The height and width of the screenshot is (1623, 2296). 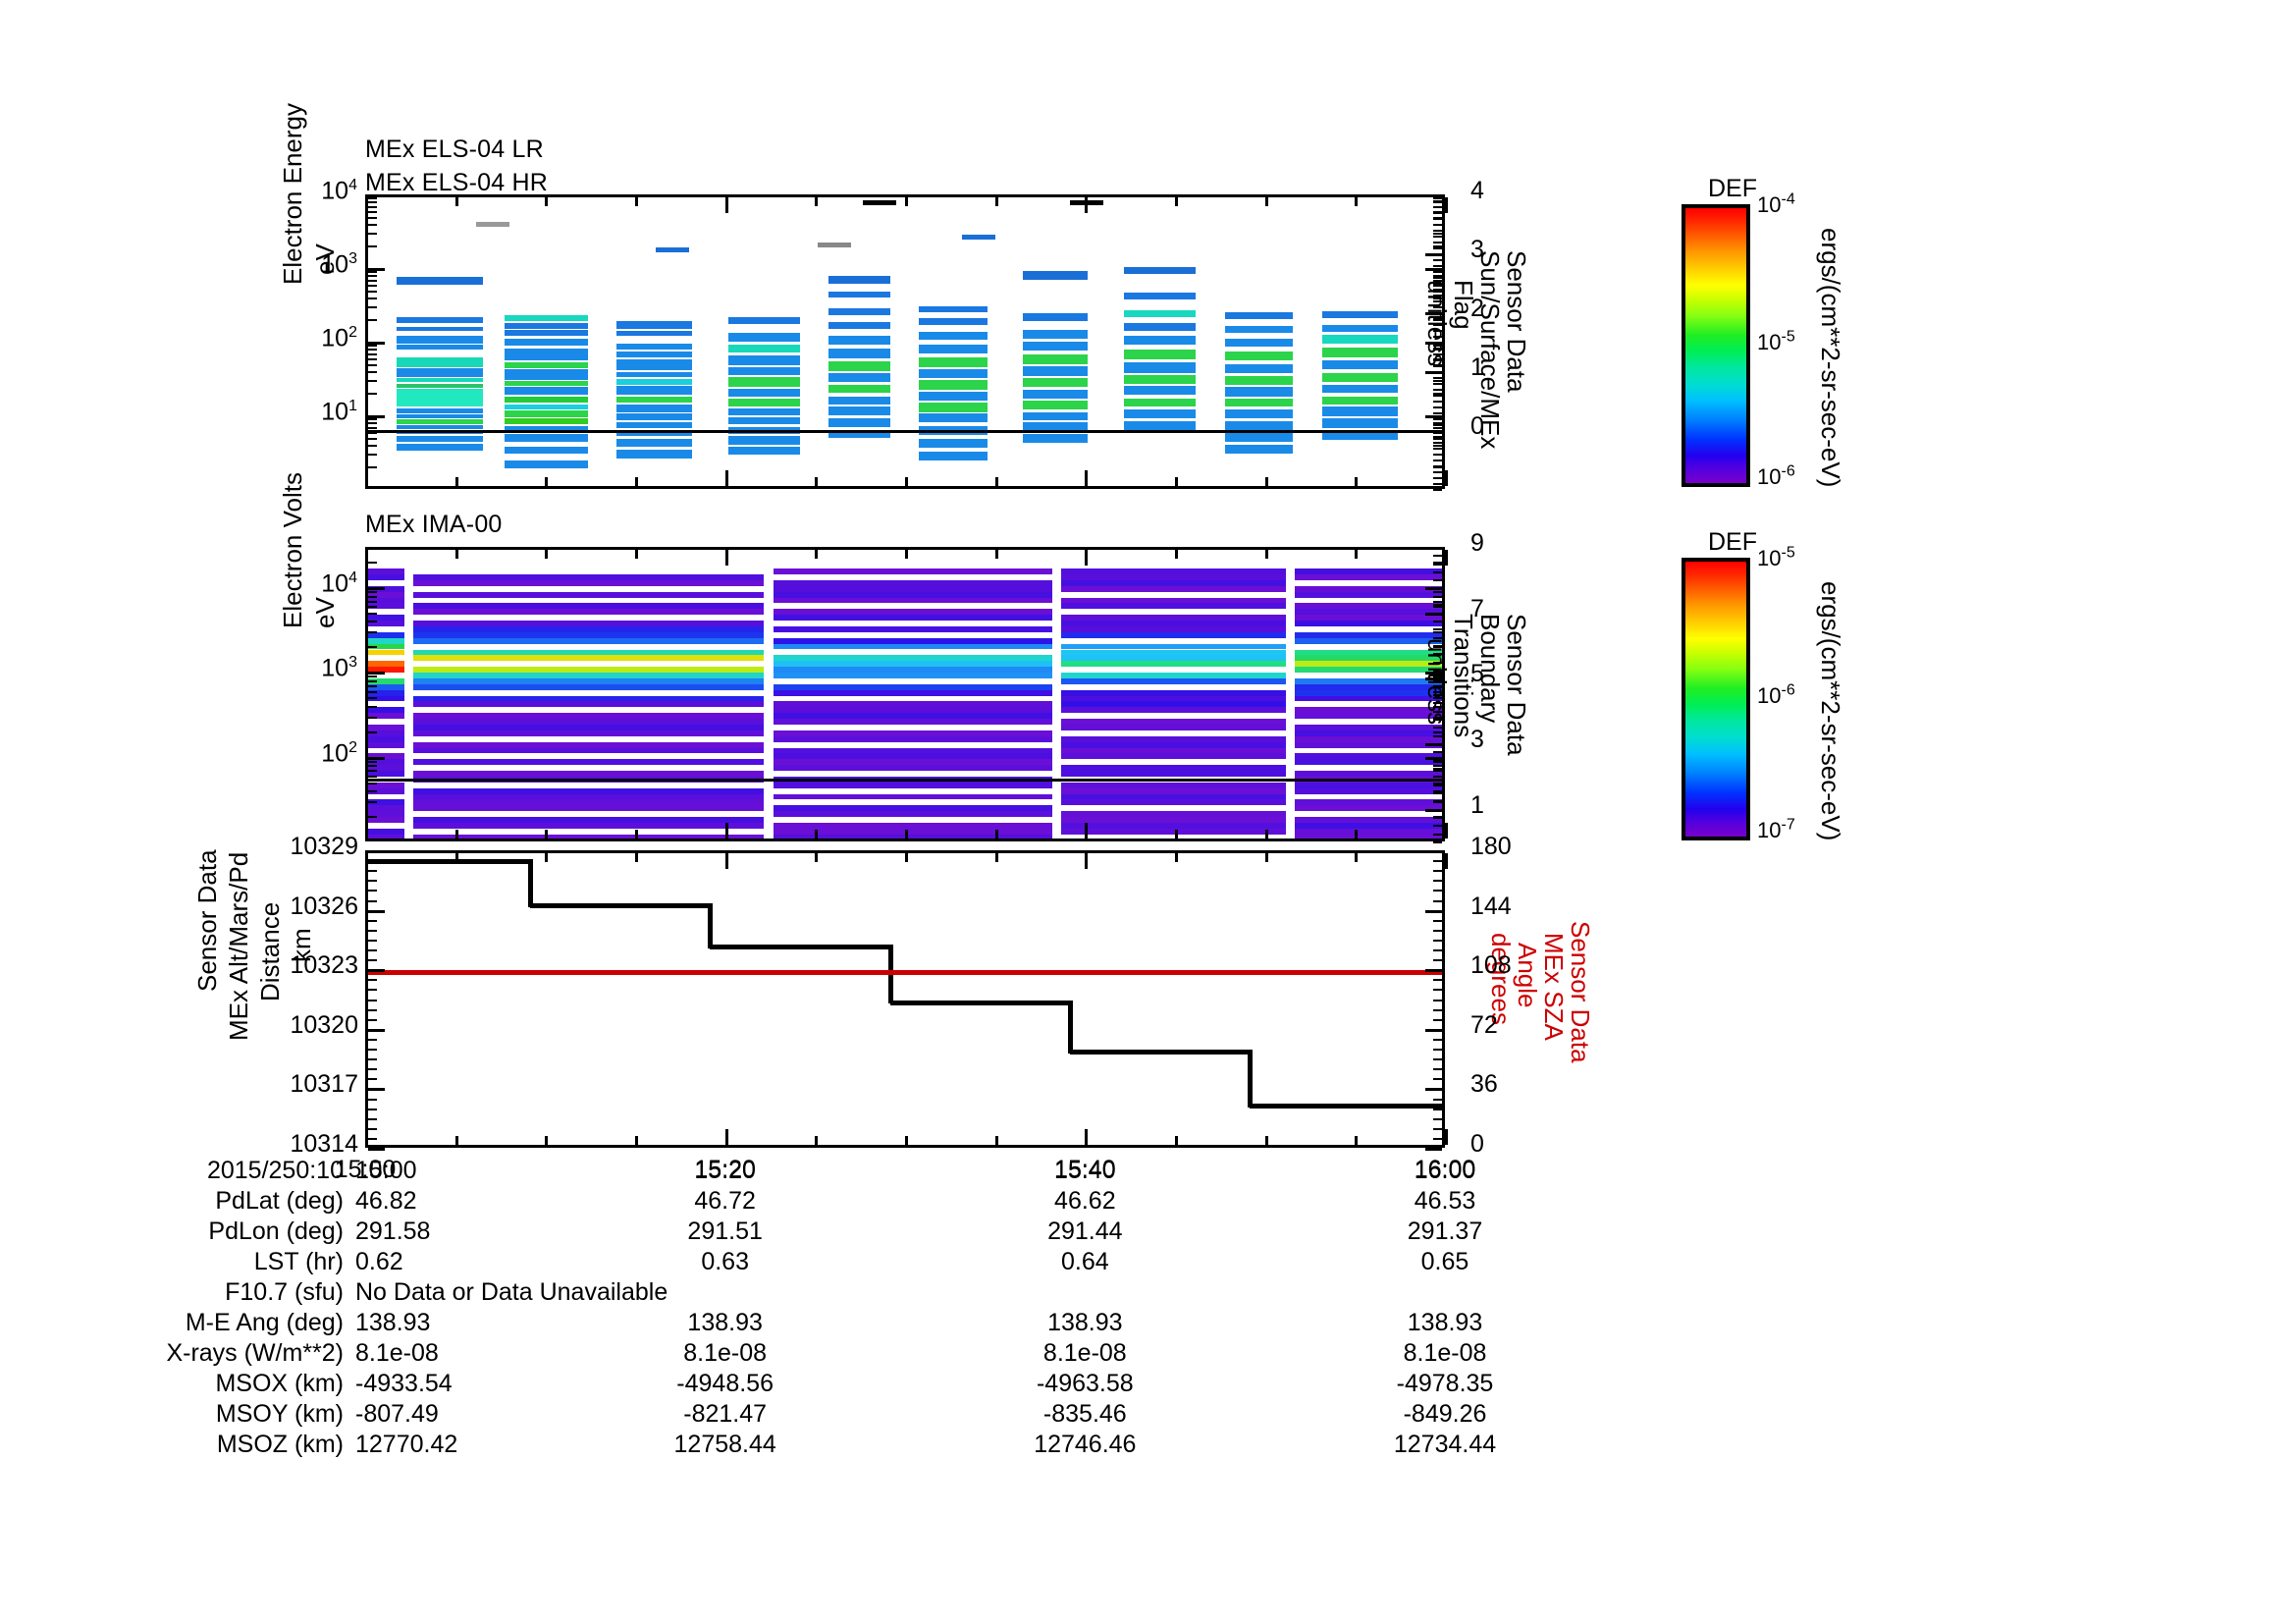 What do you see at coordinates (1477, 190) in the screenshot?
I see `panel1-right-ytick-label: 4` at bounding box center [1477, 190].